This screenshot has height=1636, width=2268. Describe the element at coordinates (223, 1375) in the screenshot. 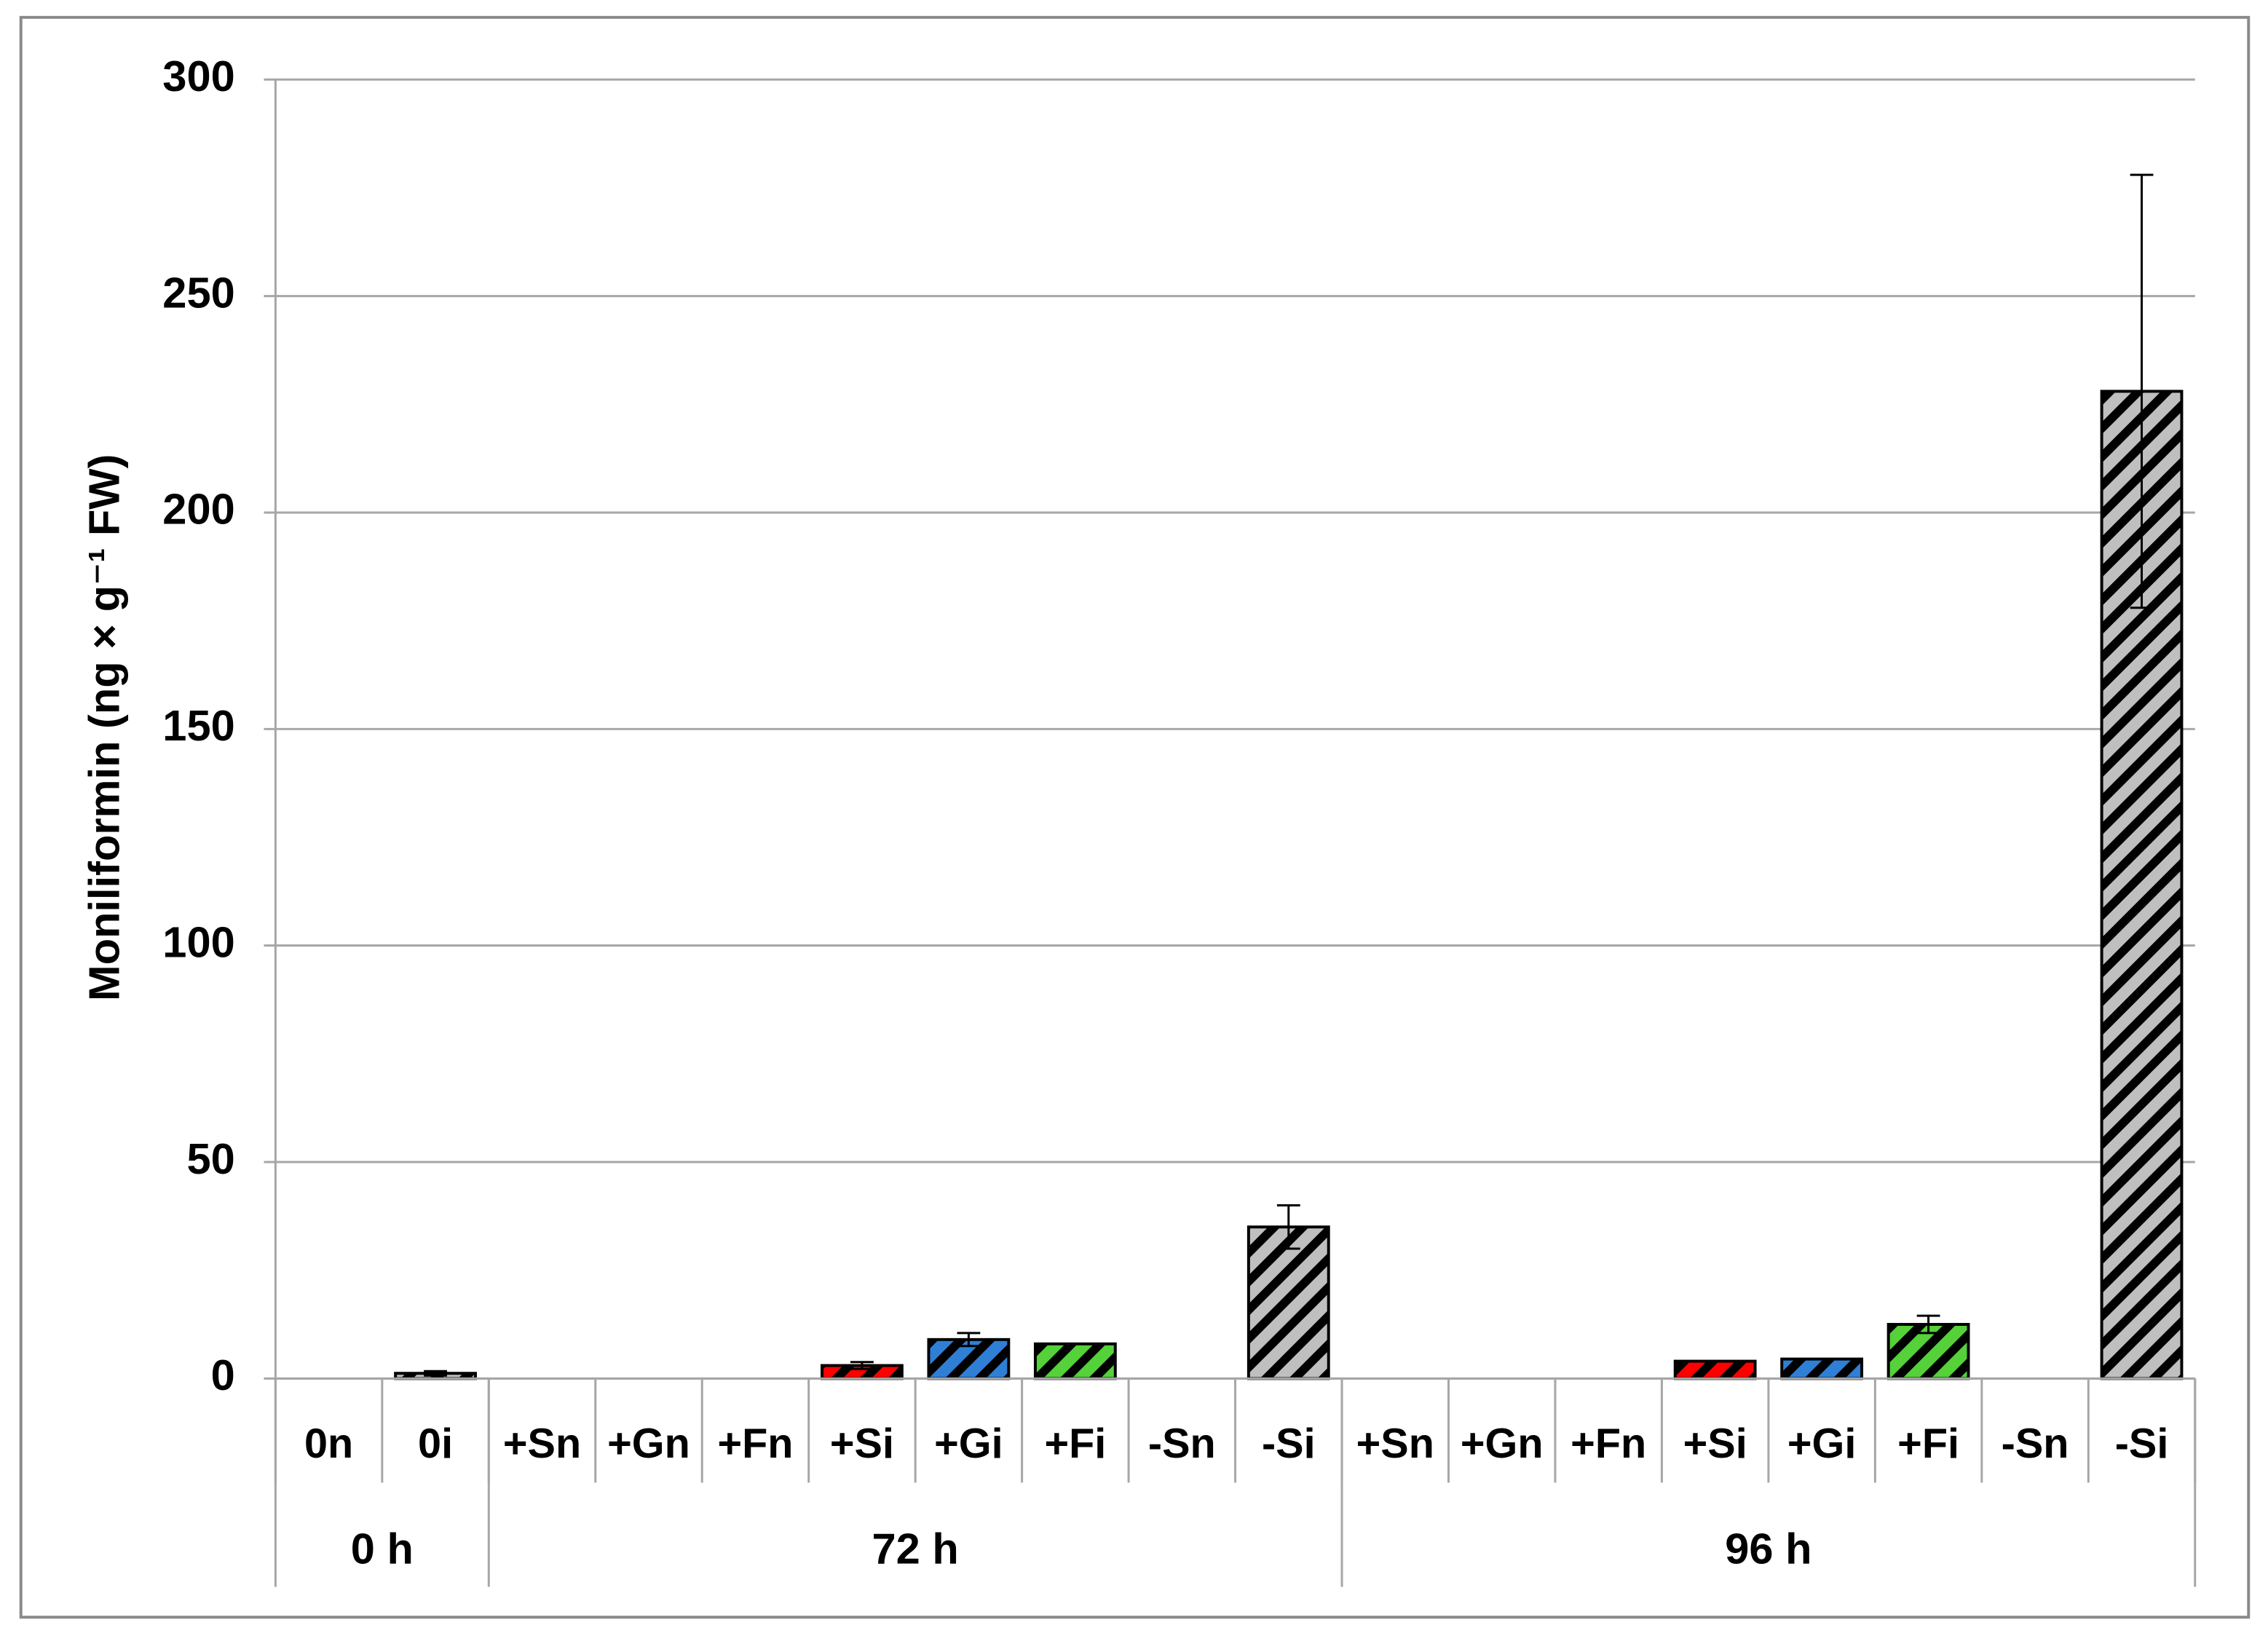

I see `y-tick-label: 0` at that location.